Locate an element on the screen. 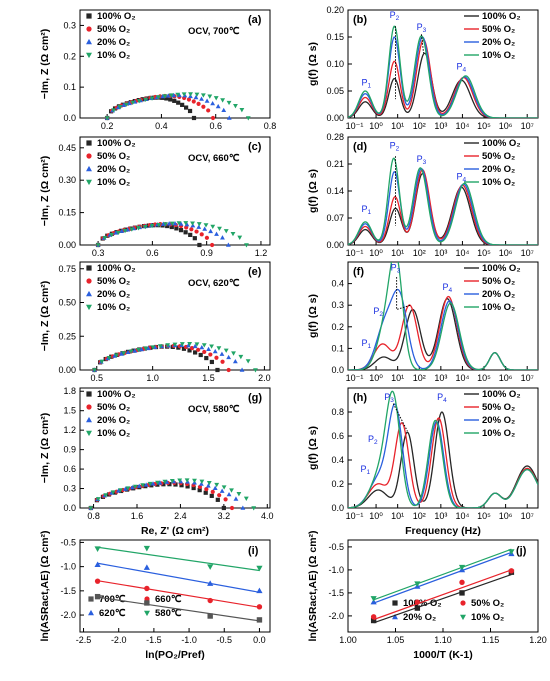 This screenshot has width=550, height=681. x-tick-label: 10⁵ is located at coordinates (484, 126).